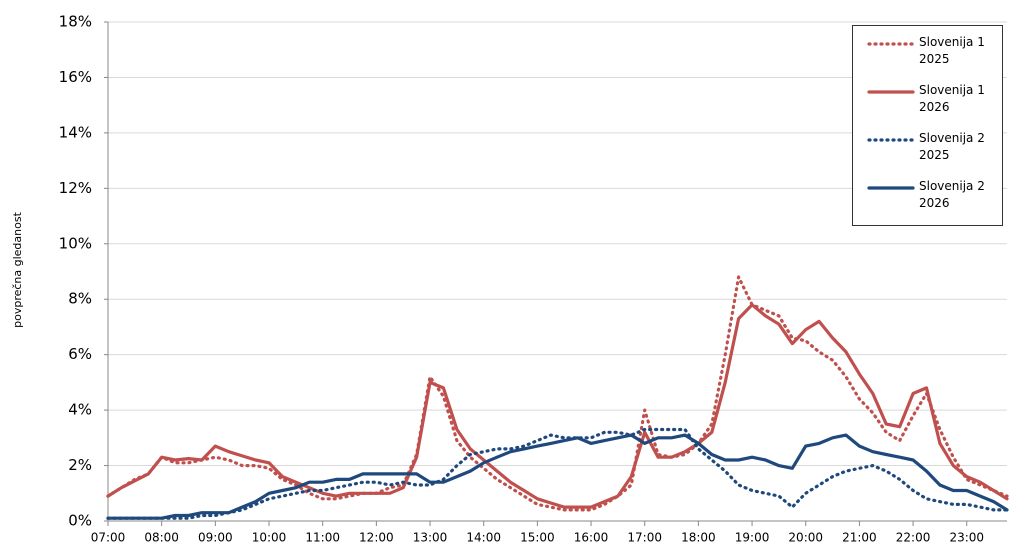  What do you see at coordinates (859, 538) in the screenshot?
I see `x-tick-label: 21:00` at bounding box center [859, 538].